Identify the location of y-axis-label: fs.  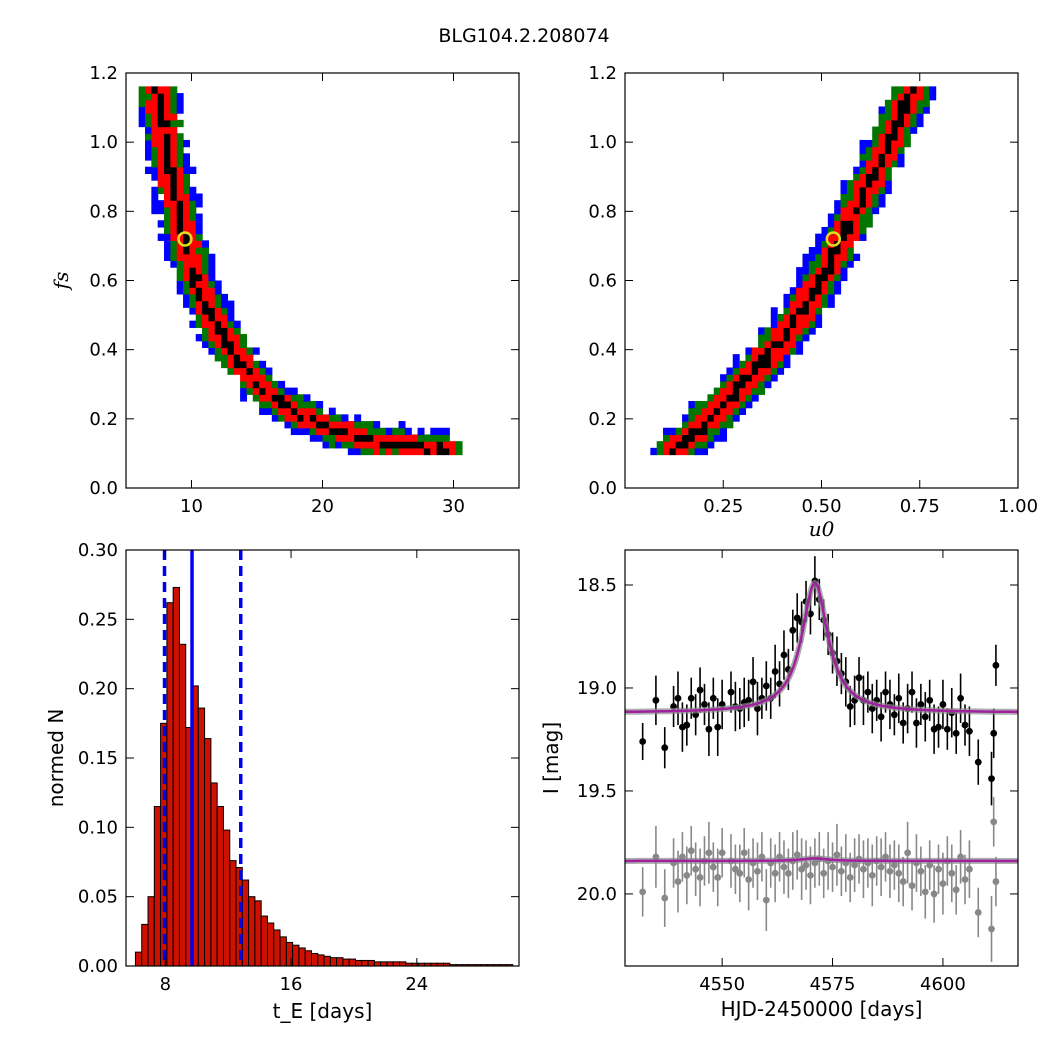
(61, 282).